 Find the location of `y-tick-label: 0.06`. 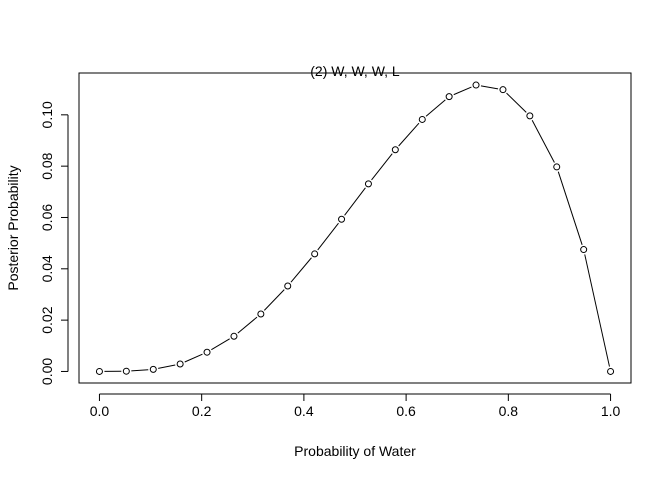

y-tick-label: 0.06 is located at coordinates (47, 217).